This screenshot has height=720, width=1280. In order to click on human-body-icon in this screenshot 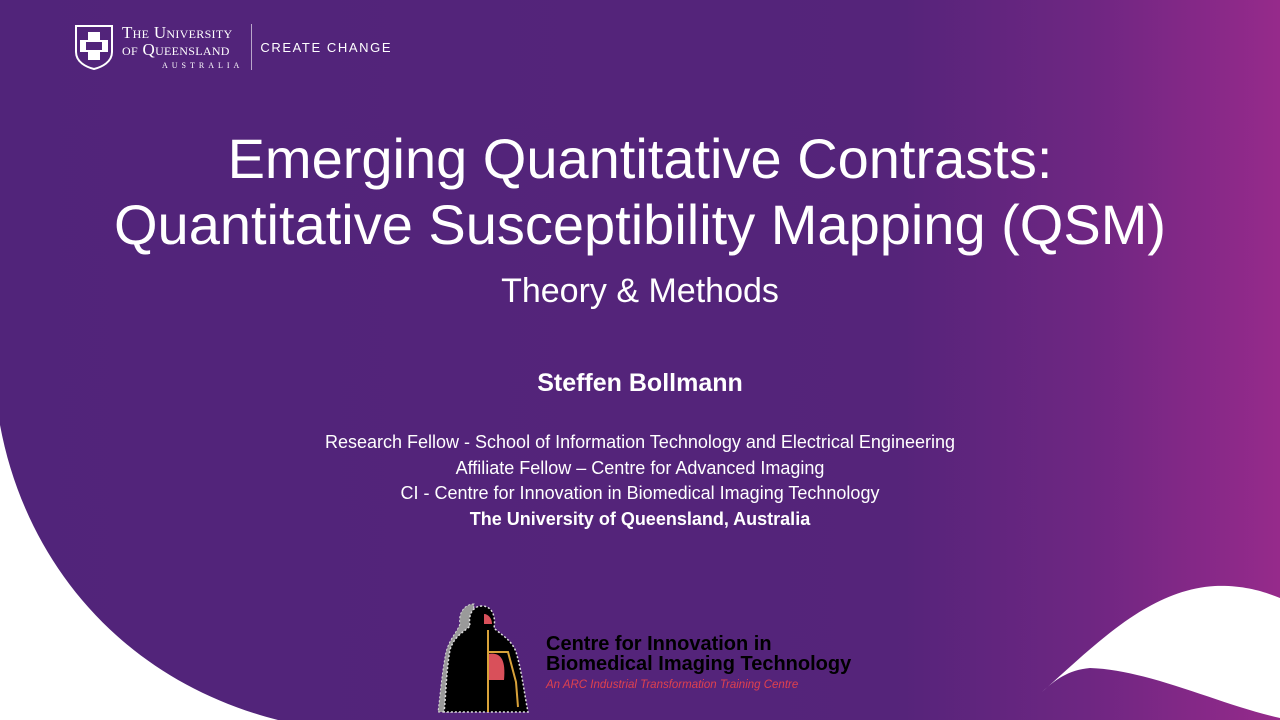, I will do `click(483, 658)`.